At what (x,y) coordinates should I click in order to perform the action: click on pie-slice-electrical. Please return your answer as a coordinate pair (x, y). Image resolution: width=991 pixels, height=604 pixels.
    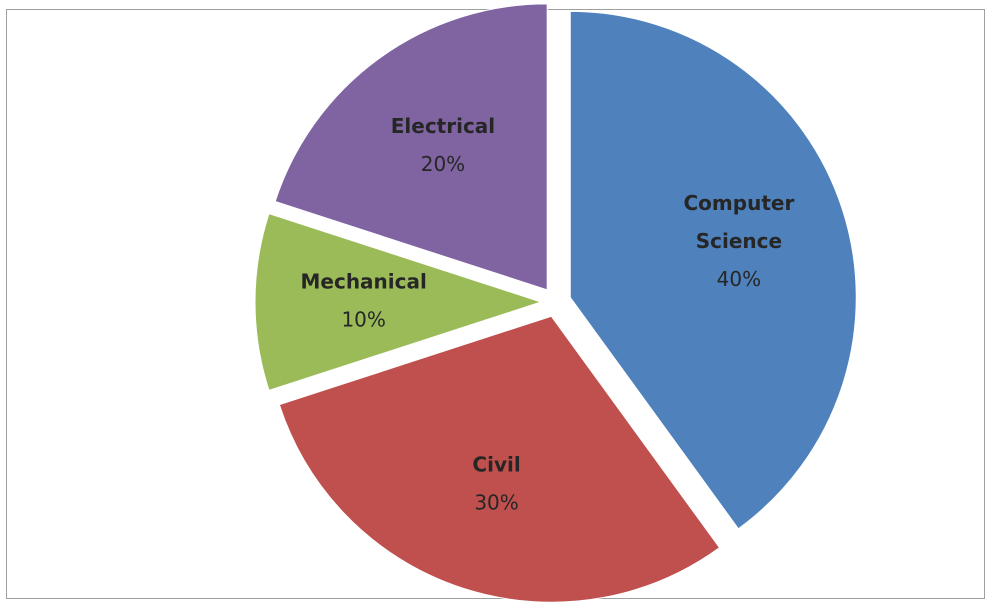
    Looking at the image, I should click on (411, 147).